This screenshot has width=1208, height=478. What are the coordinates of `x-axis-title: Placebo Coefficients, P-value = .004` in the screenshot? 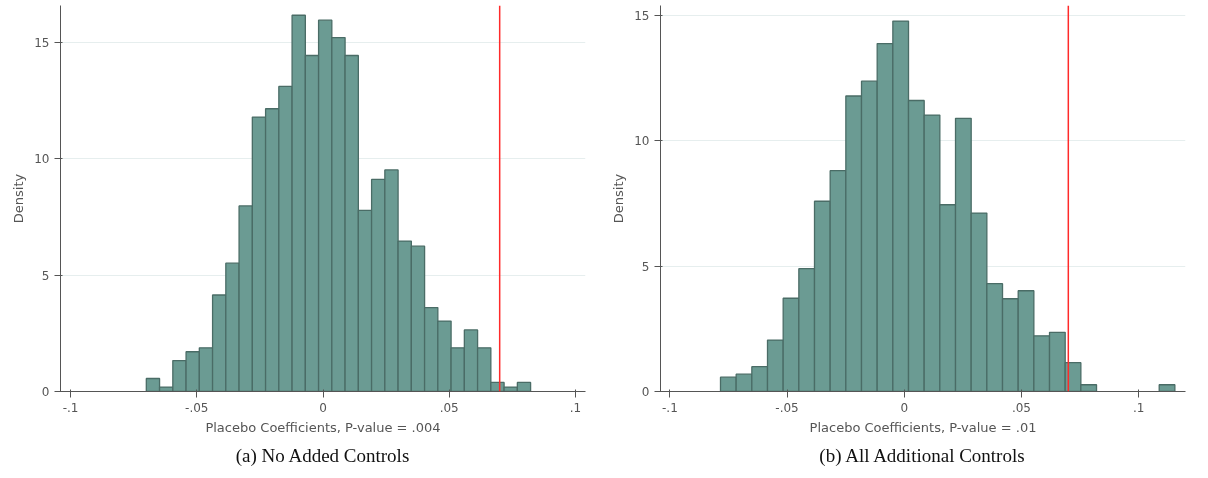 It's located at (323, 427).